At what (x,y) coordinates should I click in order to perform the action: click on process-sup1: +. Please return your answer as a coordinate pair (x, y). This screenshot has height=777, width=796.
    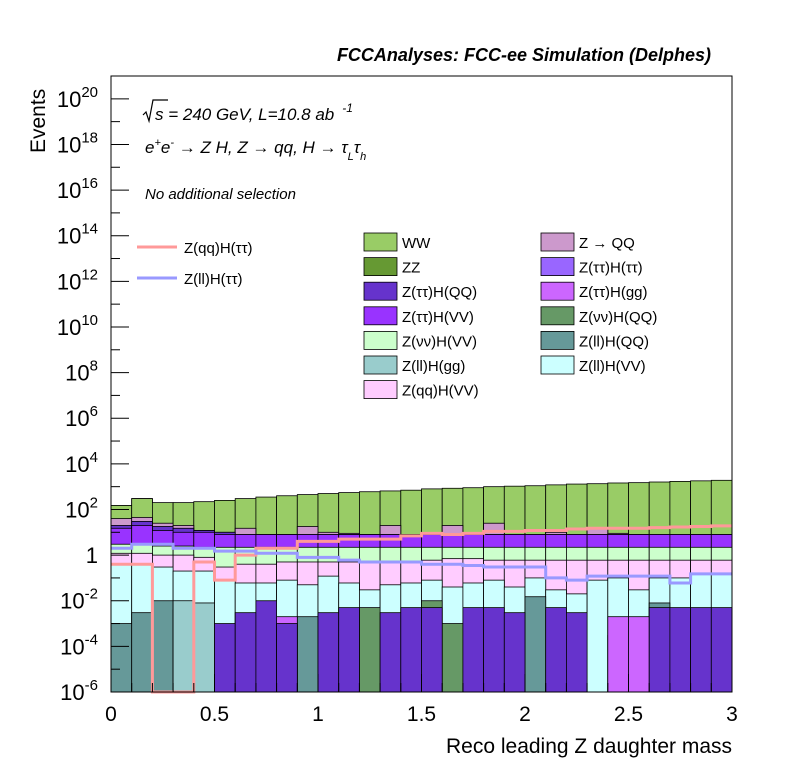
    Looking at the image, I should click on (157, 143).